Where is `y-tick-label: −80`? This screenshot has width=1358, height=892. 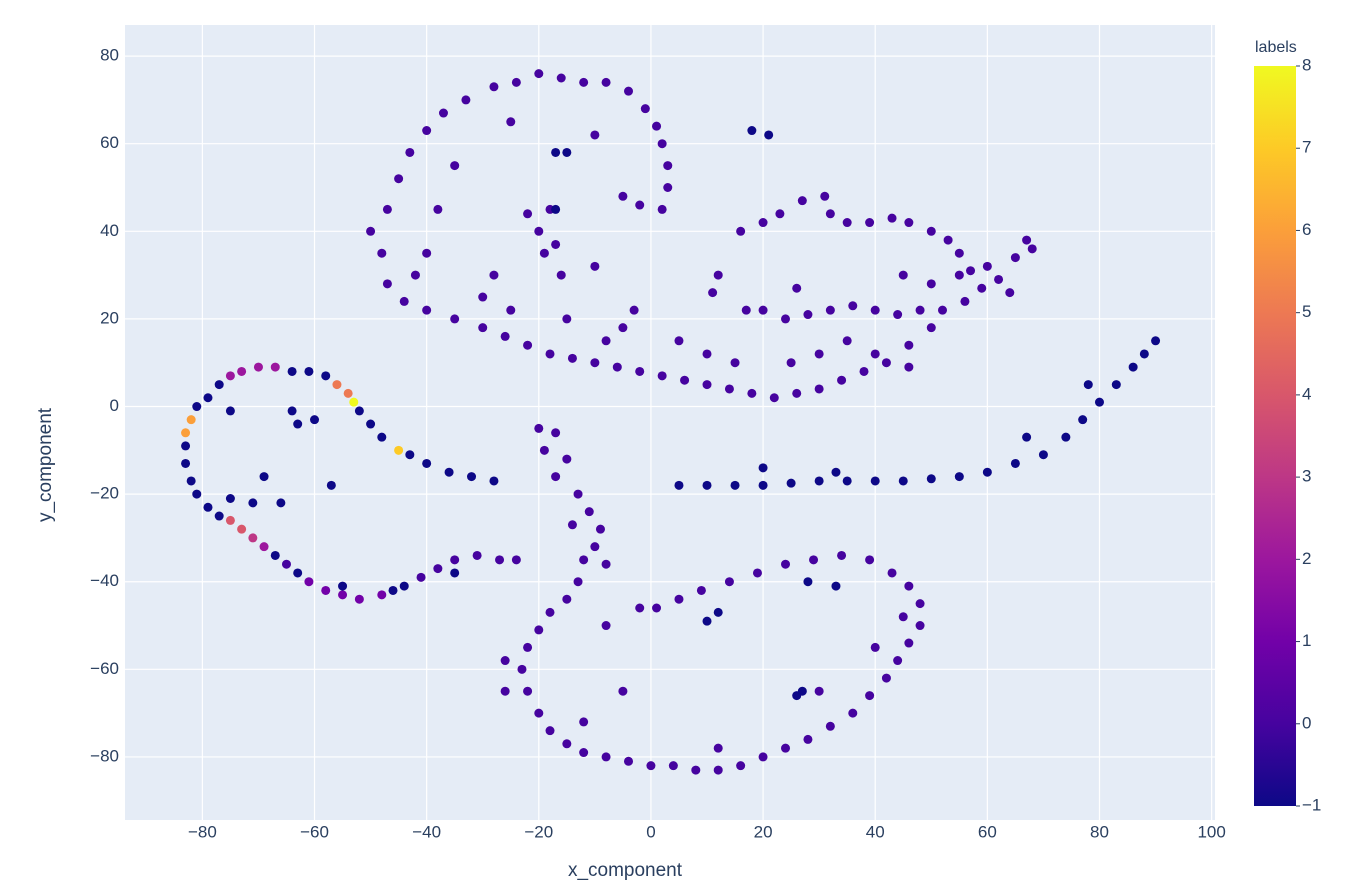
y-tick-label: −80 is located at coordinates (104, 755).